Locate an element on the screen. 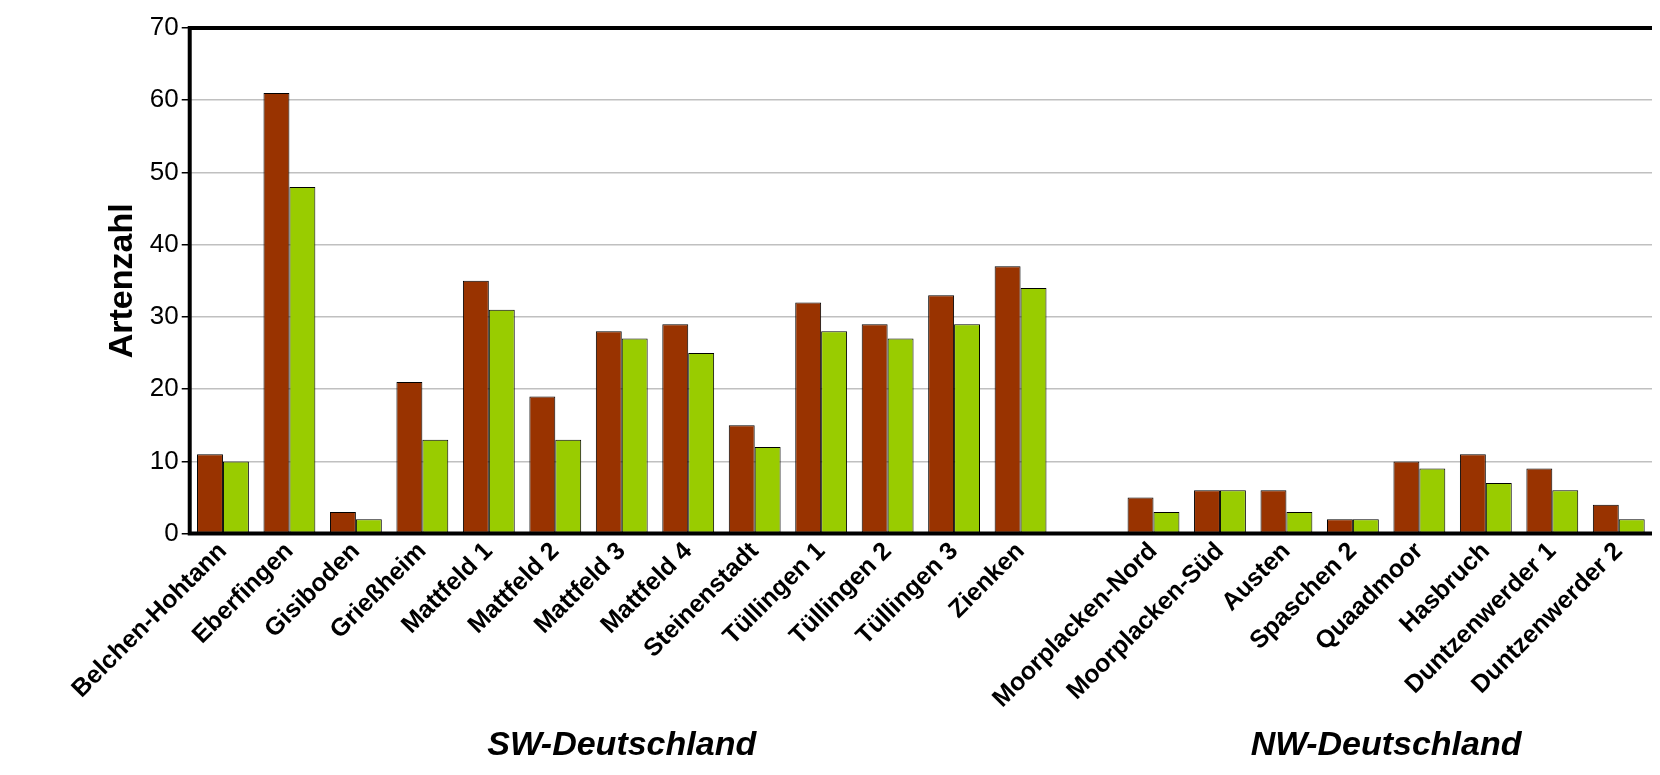  y-tick-label: 0 is located at coordinates (171, 531).